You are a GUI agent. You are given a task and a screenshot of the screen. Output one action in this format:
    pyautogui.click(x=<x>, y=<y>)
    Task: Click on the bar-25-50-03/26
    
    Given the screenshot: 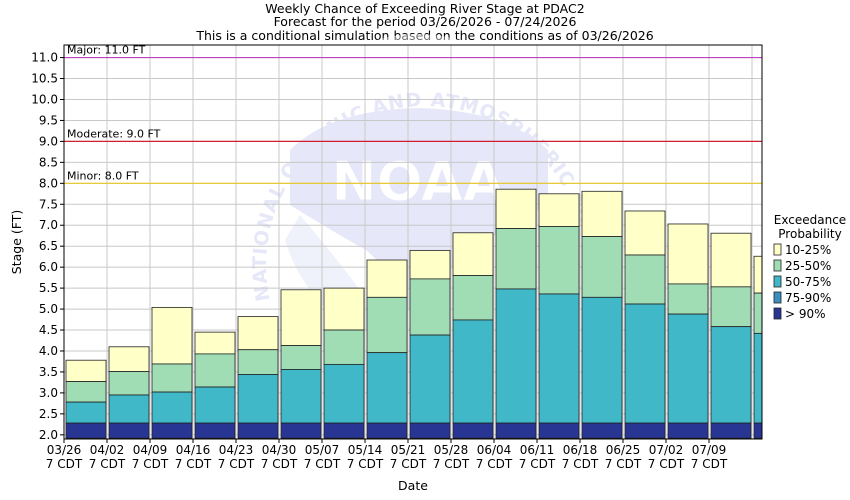 What is the action you would take?
    pyautogui.click(x=86, y=392)
    